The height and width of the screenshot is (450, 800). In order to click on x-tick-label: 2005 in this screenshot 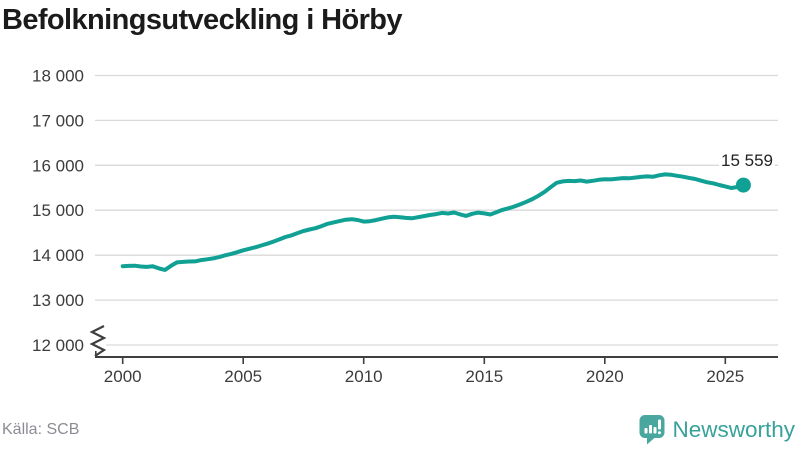, I will do `click(243, 376)`.